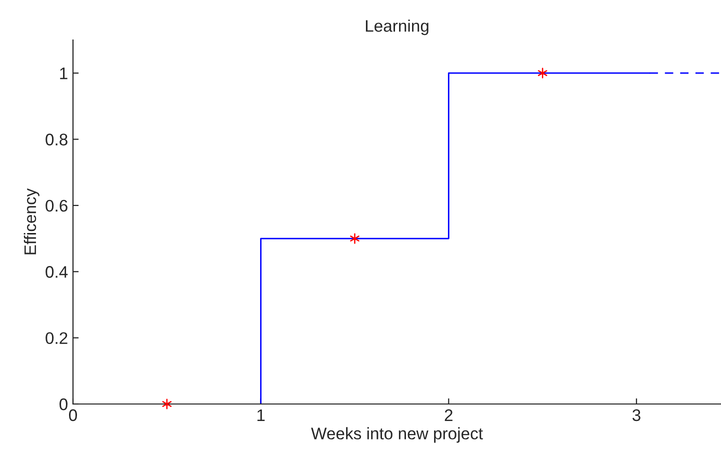 The width and height of the screenshot is (721, 457). I want to click on y-tick-label: 0.8, so click(57, 140).